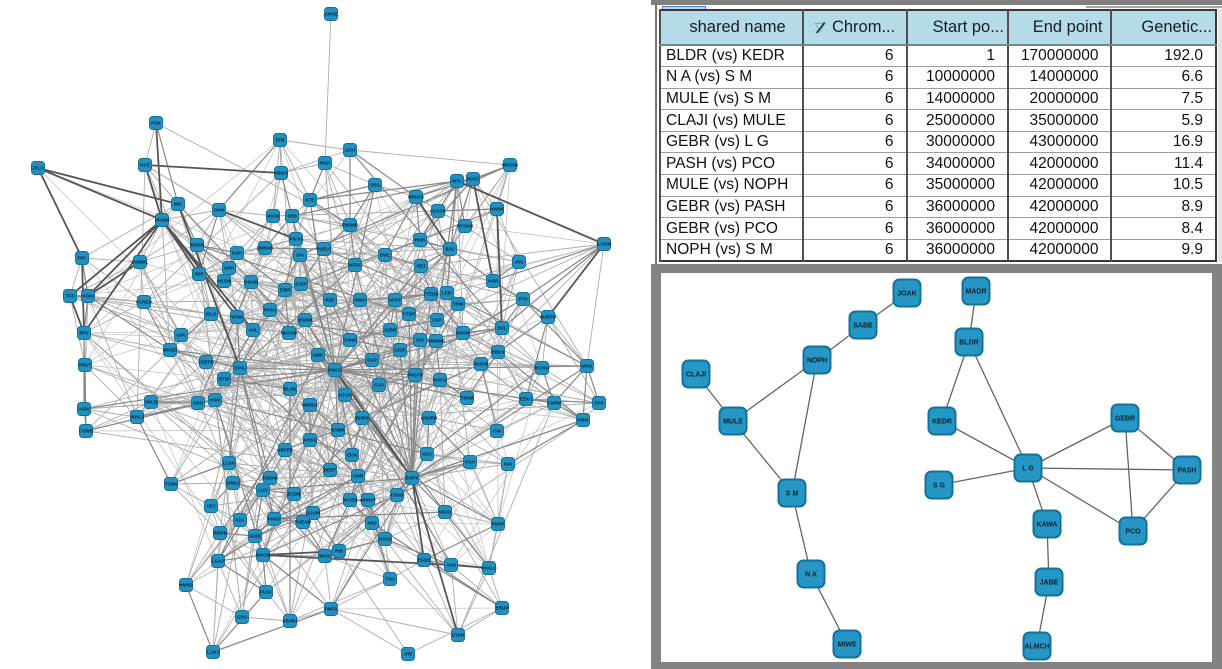 The width and height of the screenshot is (1222, 669). I want to click on svg-text: RPS, so click(83, 333).